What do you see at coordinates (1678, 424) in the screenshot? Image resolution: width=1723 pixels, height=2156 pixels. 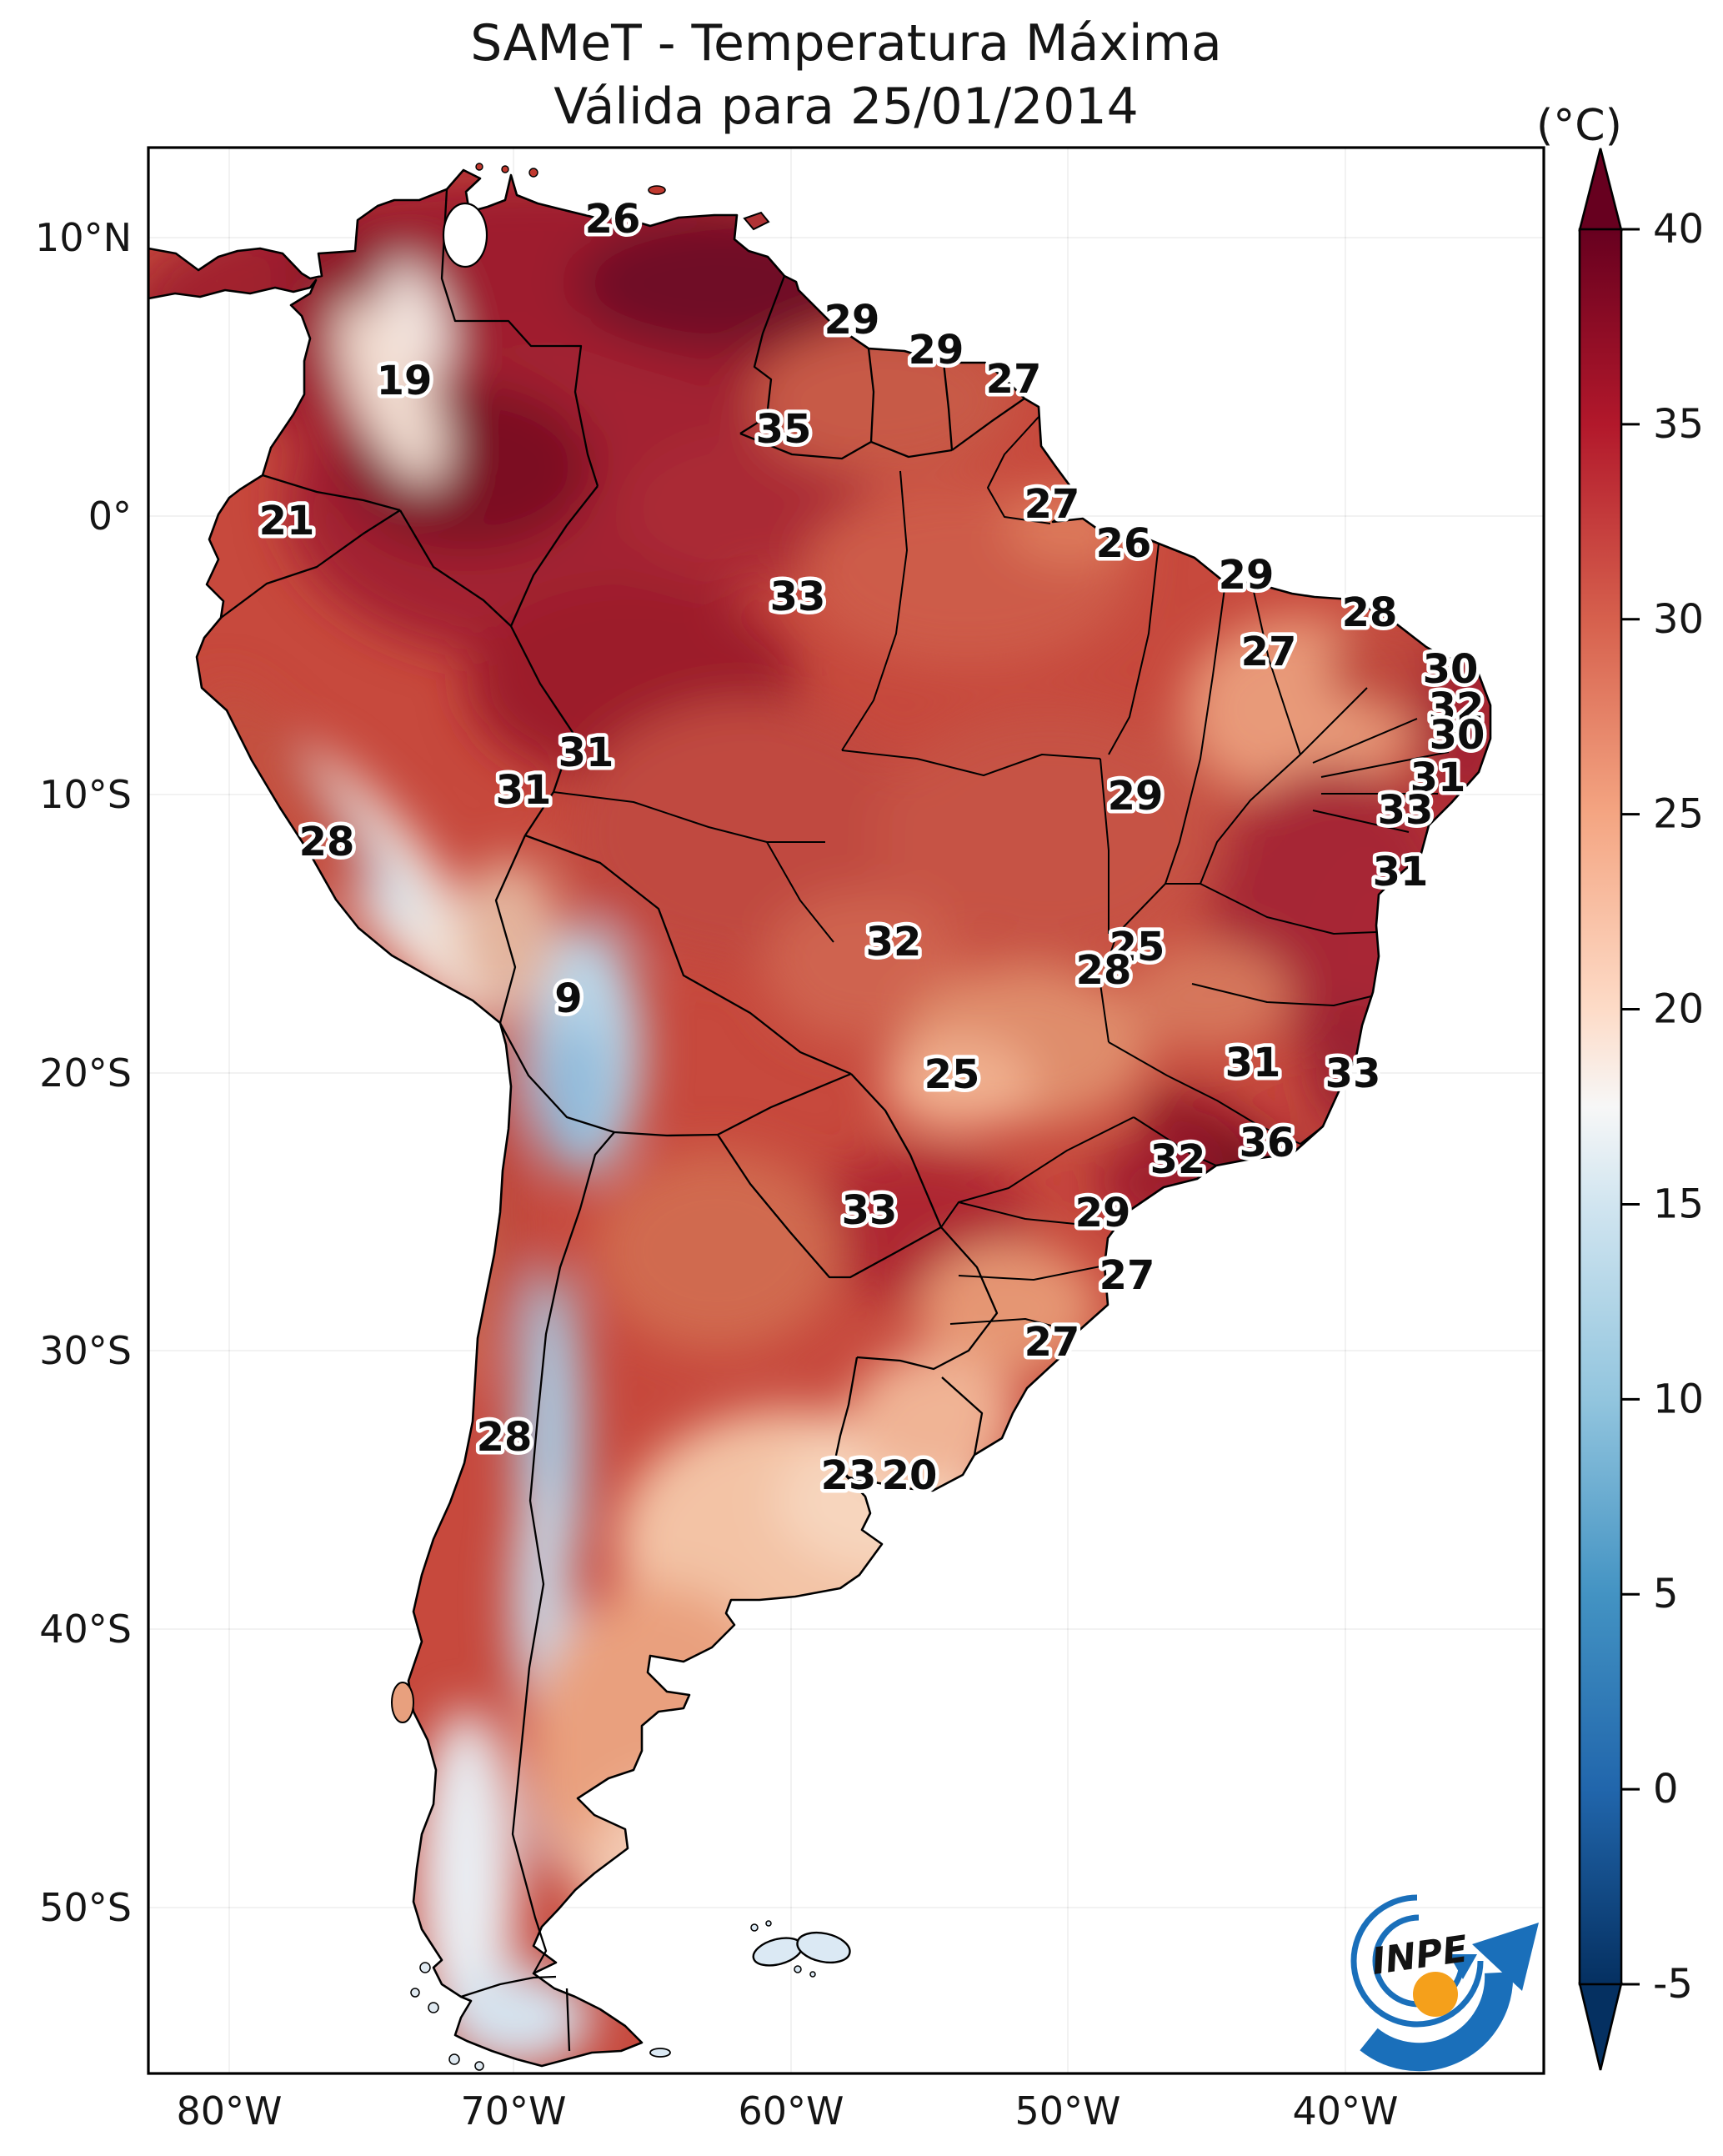 I see `colorbar-tick-label: 35` at bounding box center [1678, 424].